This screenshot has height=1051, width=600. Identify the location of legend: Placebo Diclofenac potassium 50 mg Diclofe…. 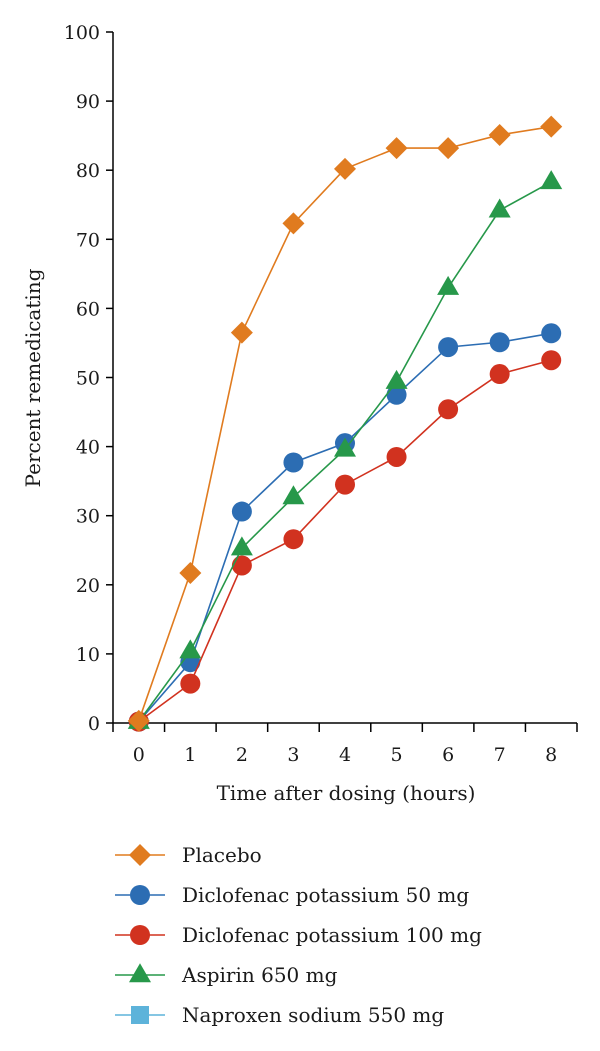
(298, 935).